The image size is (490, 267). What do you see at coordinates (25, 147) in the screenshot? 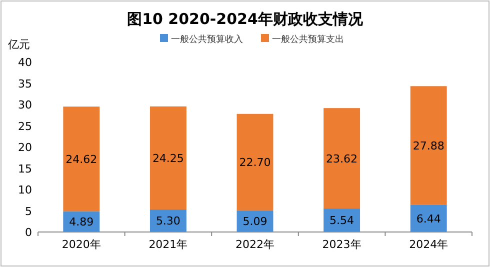
I see `y-tick-label: 20` at bounding box center [25, 147].